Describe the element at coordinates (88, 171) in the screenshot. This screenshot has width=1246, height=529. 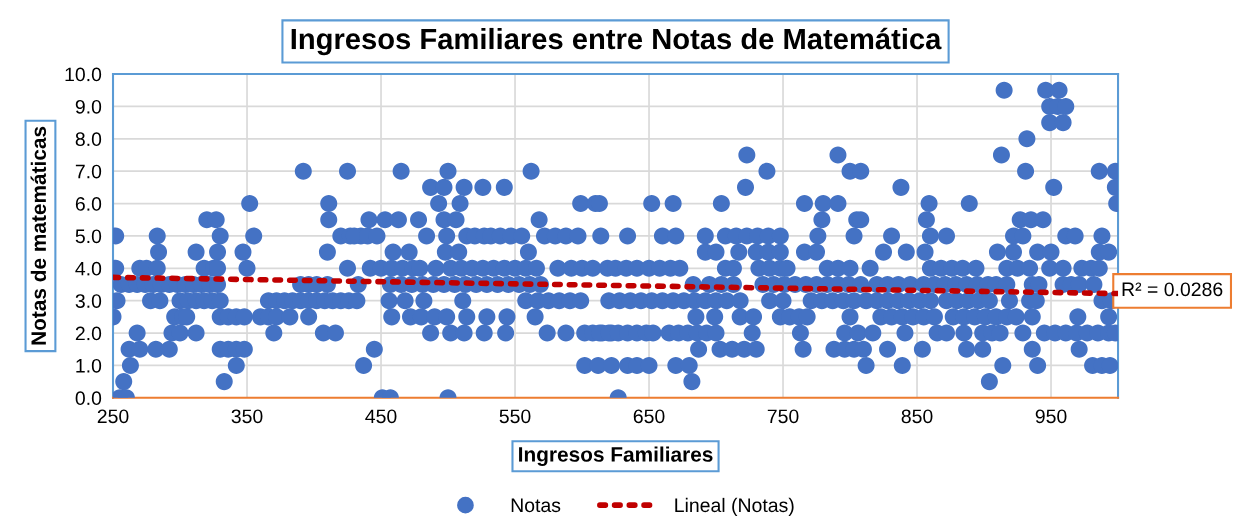
I see `y-tick-label: 7.0` at that location.